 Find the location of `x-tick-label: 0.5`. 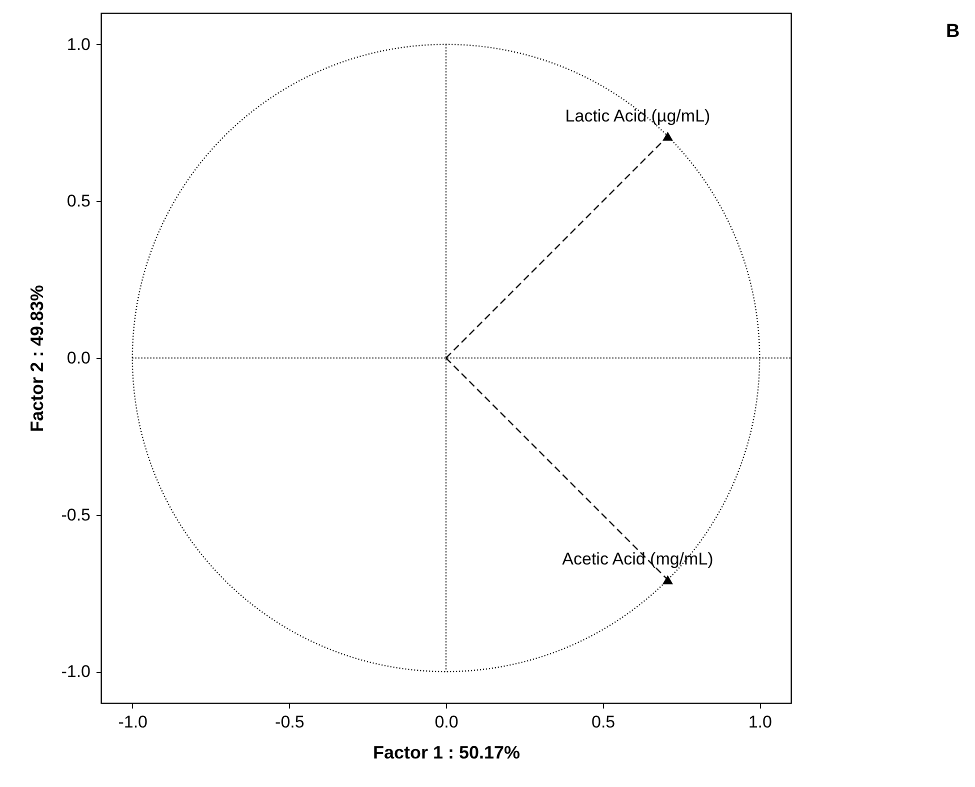

x-tick-label: 0.5 is located at coordinates (604, 722).